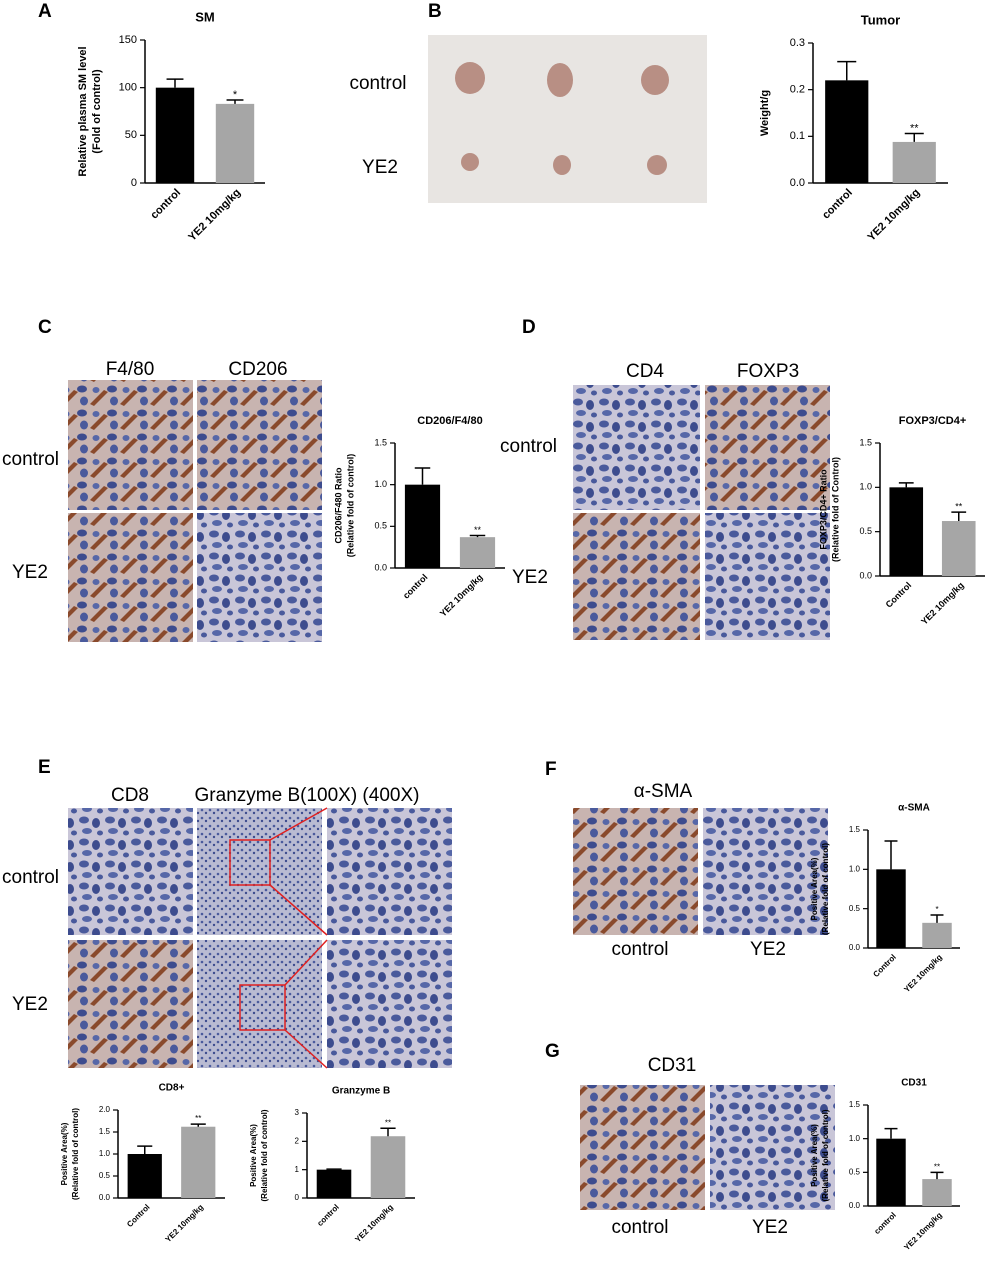  Describe the element at coordinates (933, 421) in the screenshot. I see `chart-title: FOXP3/CD4+` at that location.